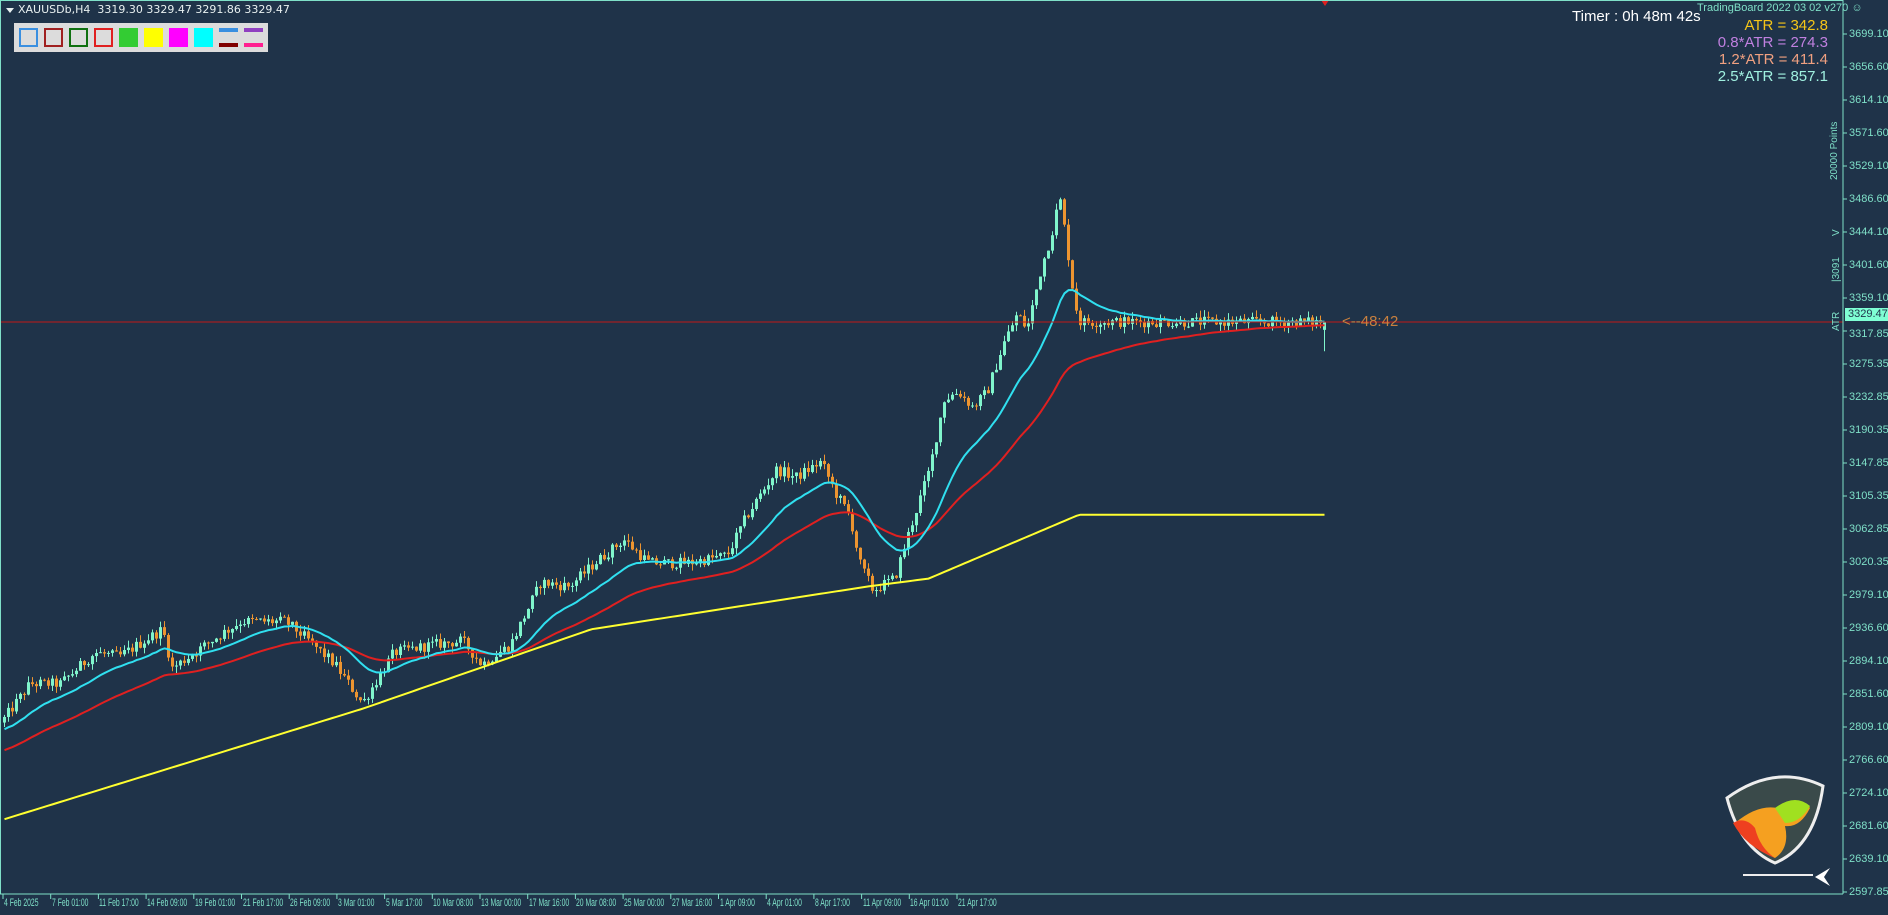  I want to click on time-tick-label: 19 Feb 01:00, so click(214, 903).